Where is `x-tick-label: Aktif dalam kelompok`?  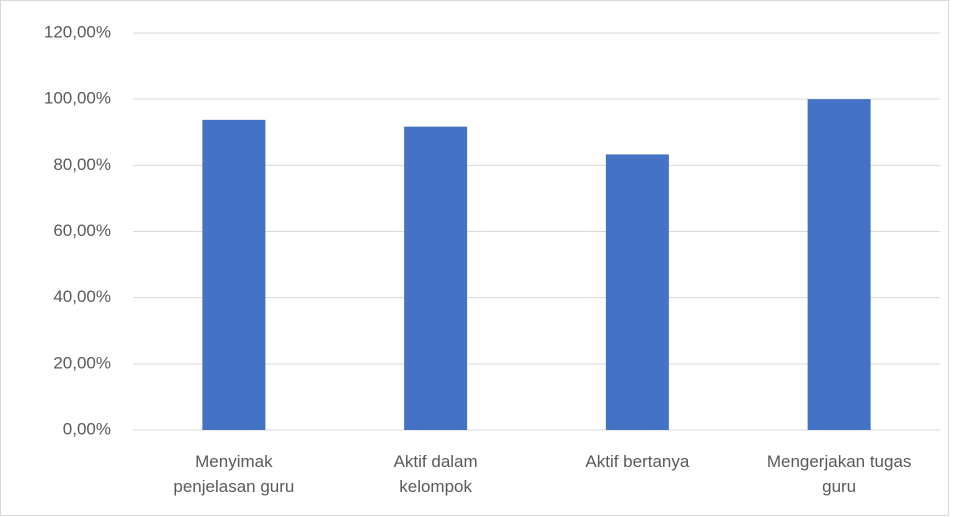
x-tick-label: Aktif dalam kelompok is located at coordinates (436, 474).